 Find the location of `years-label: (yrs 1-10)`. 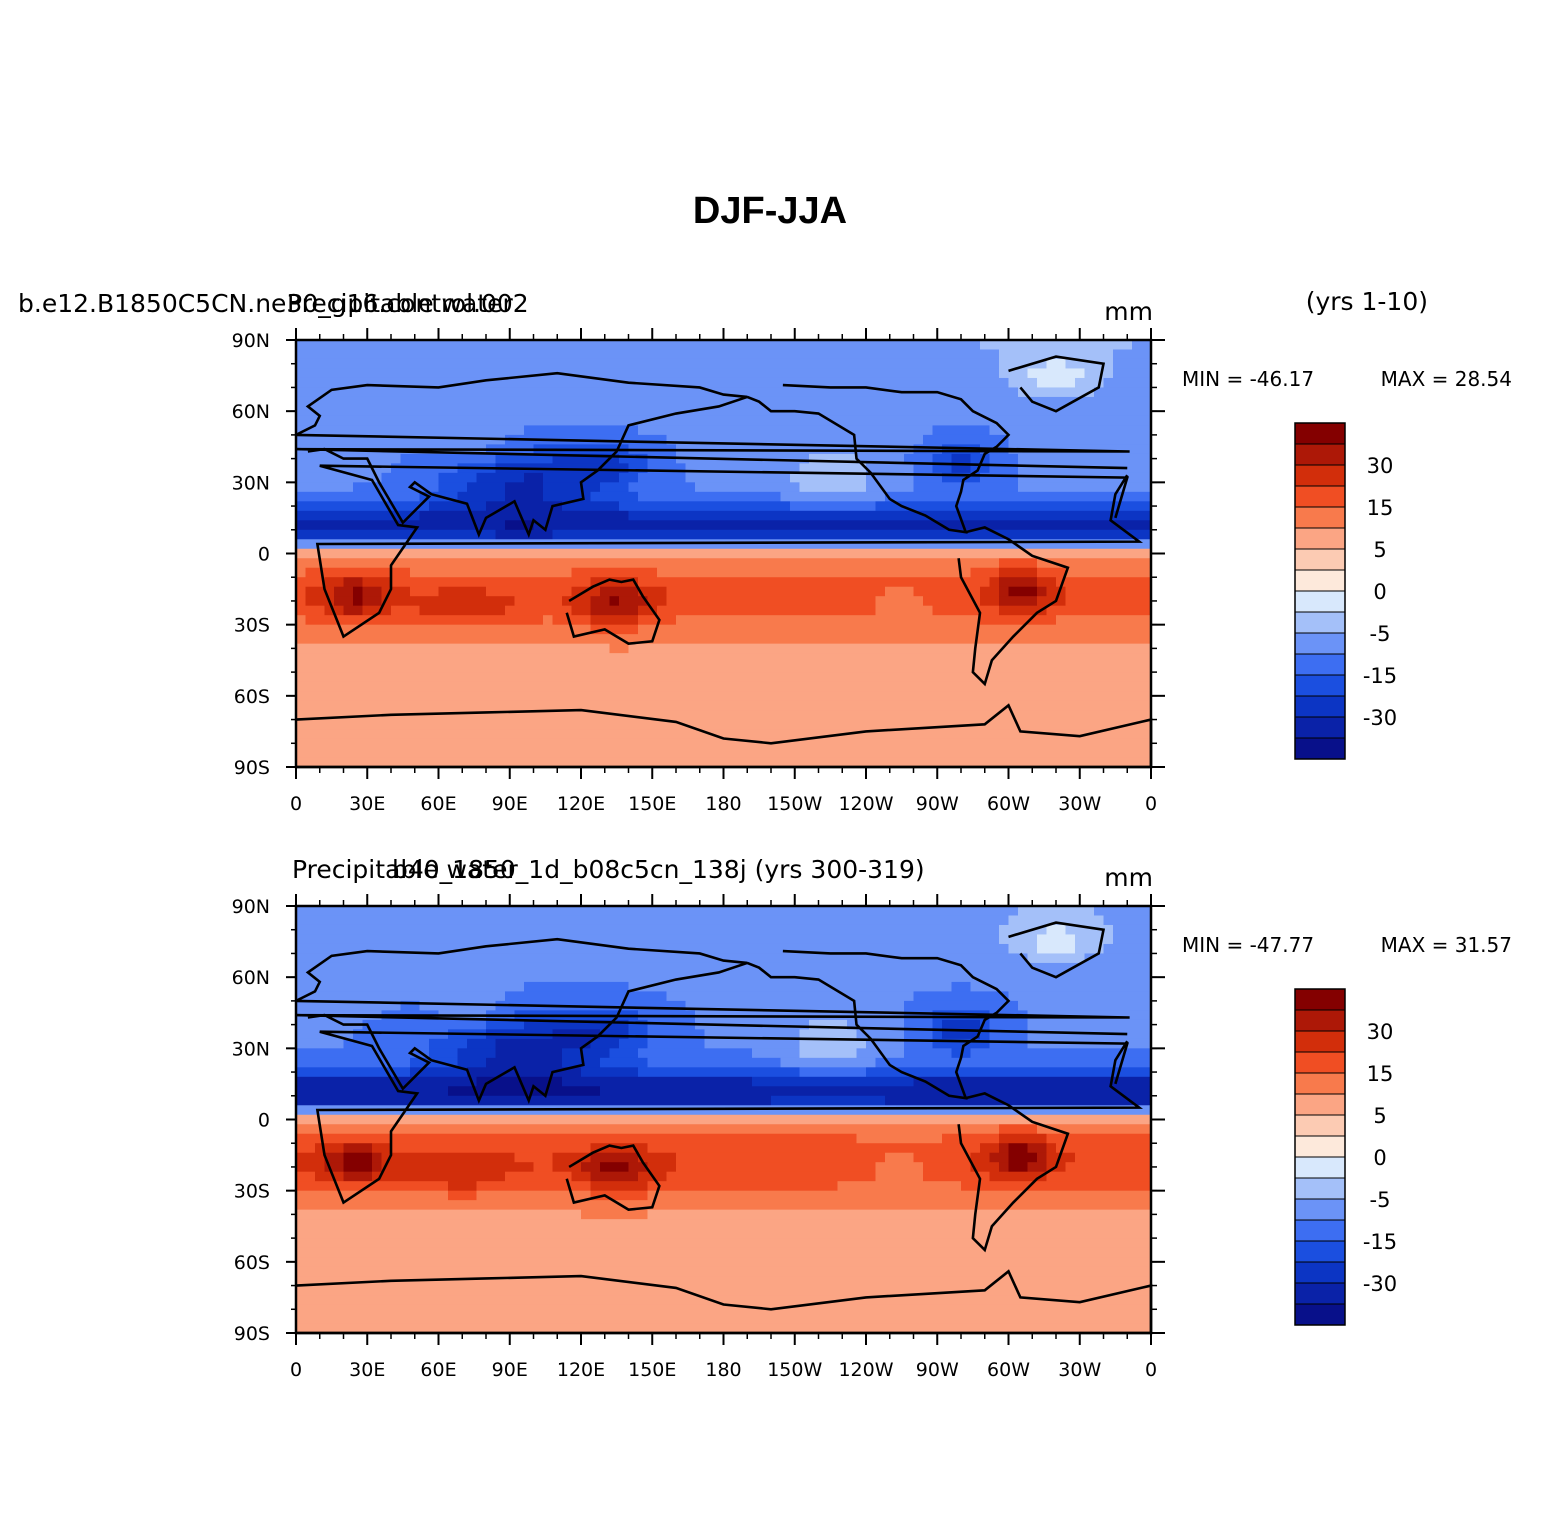

years-label: (yrs 1-10) is located at coordinates (1367, 301).